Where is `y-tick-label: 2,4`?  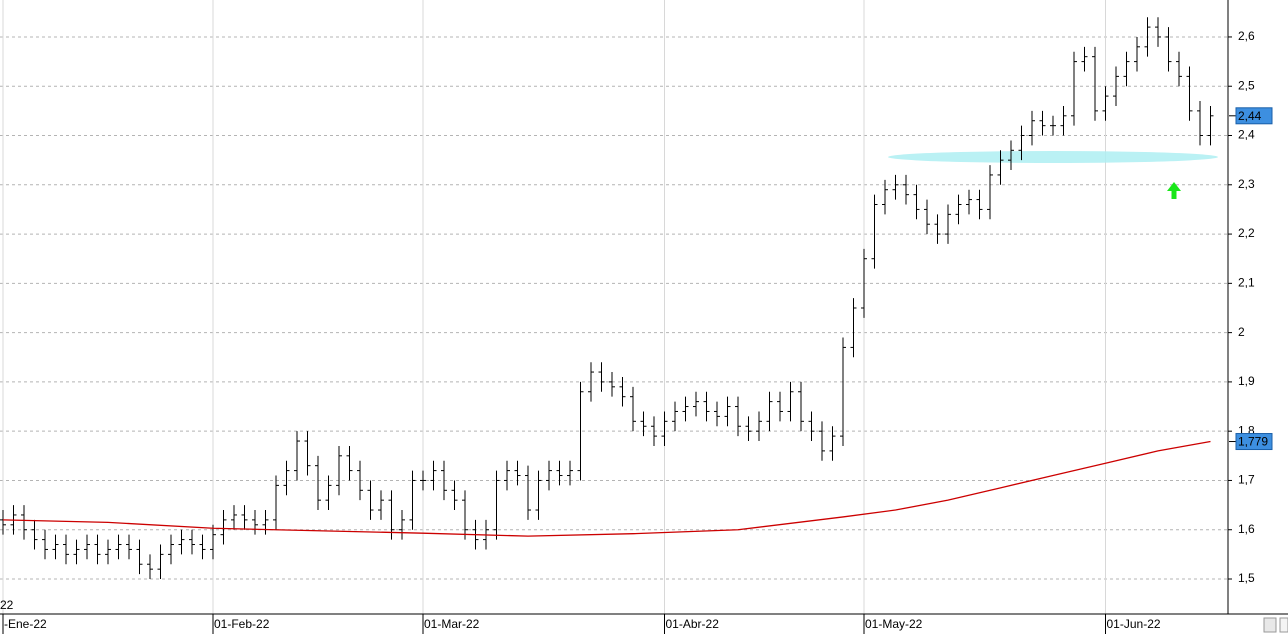 y-tick-label: 2,4 is located at coordinates (1246, 135).